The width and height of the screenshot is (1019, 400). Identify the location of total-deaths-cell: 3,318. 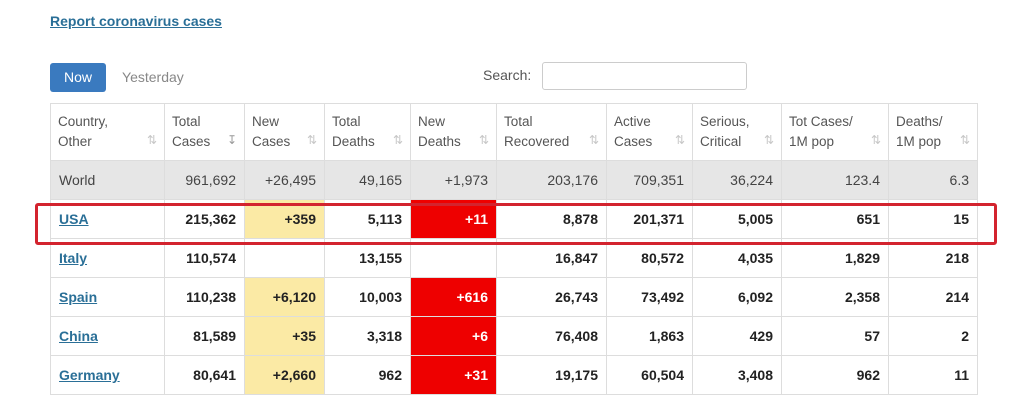
(367, 336).